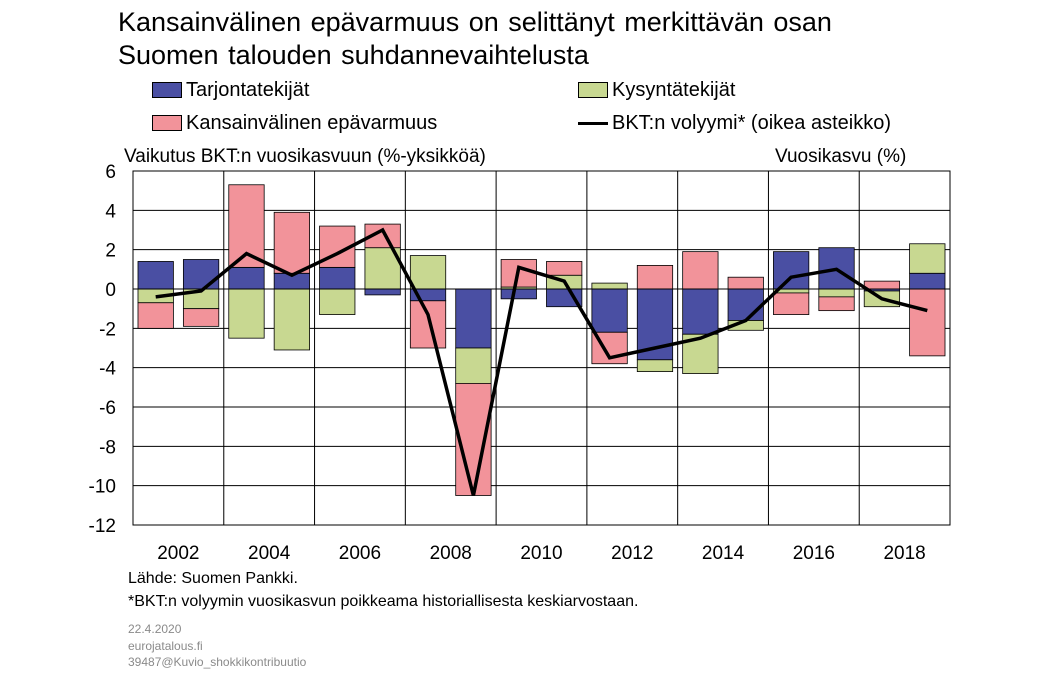 The width and height of the screenshot is (1037, 677). I want to click on y-tick-label: 0, so click(110, 290).